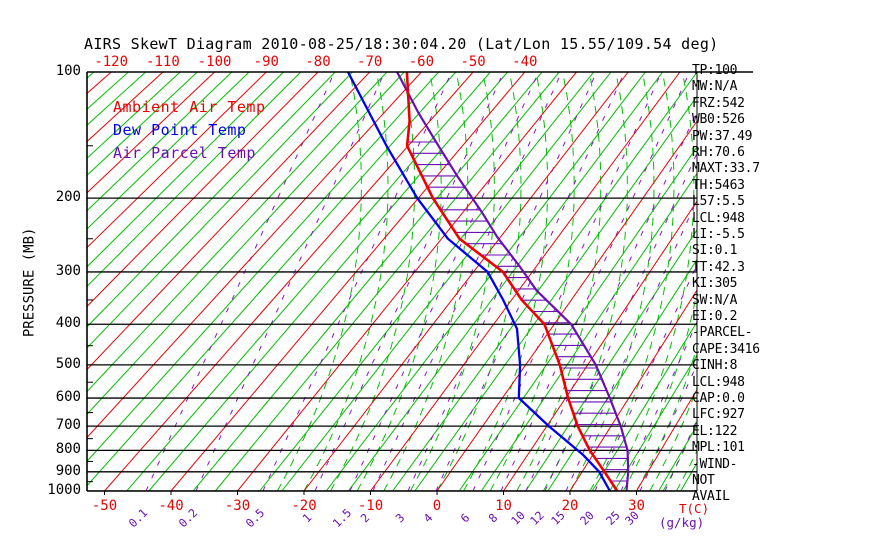 Image resolution: width=870 pixels, height=560 pixels. I want to click on legend-item-ambient-air-temp: Ambient Air Temp, so click(189, 107).